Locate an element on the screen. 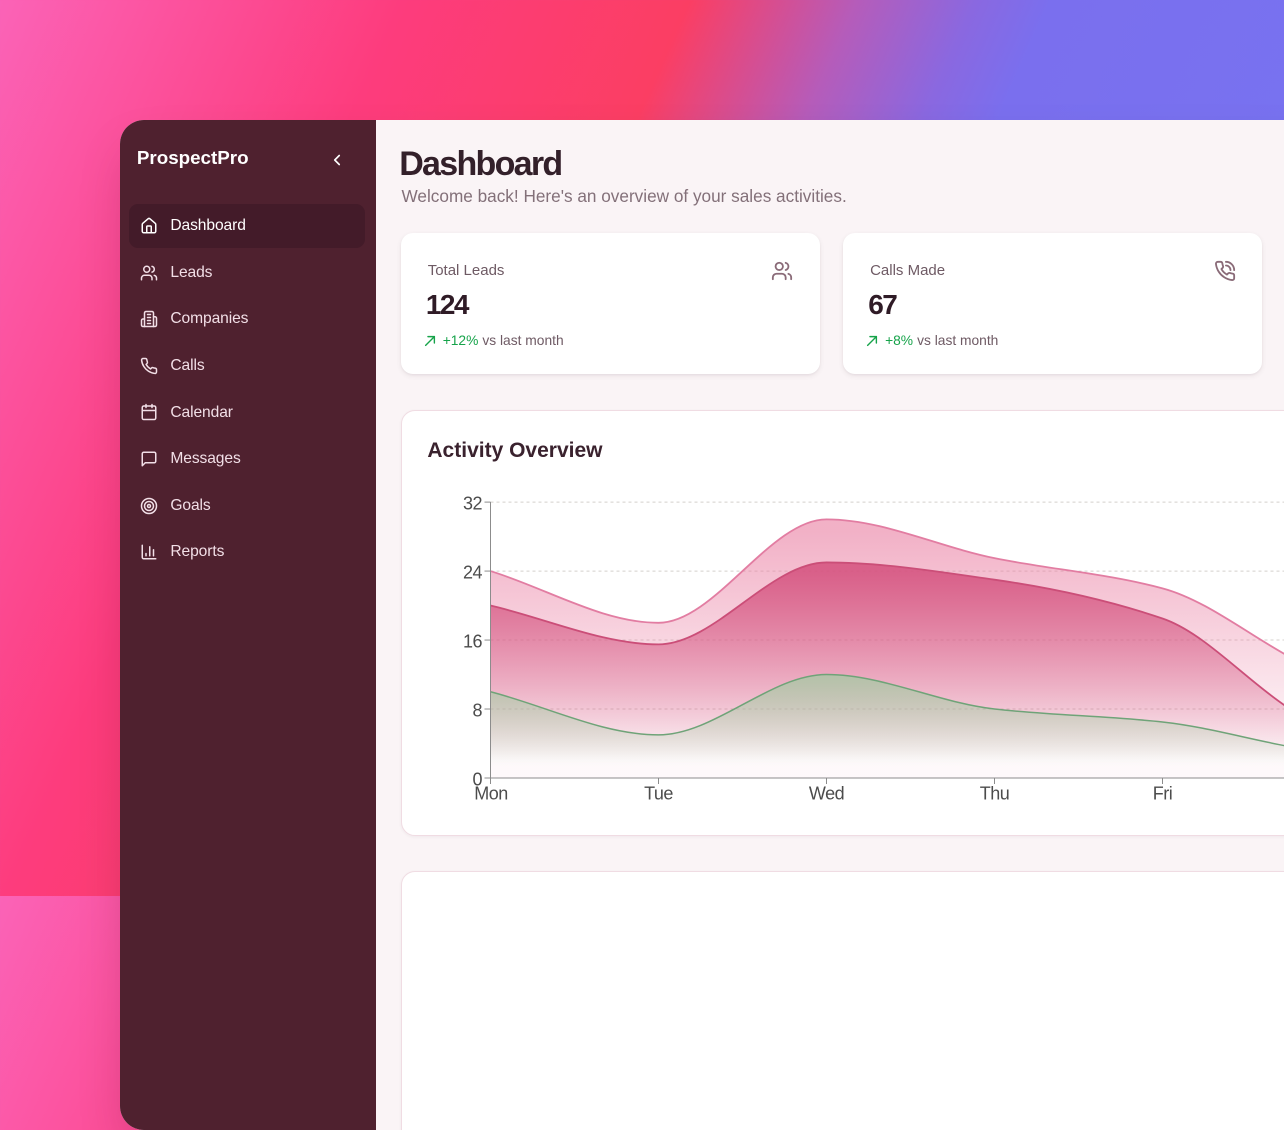  svg-text: Fri is located at coordinates (1163, 794).